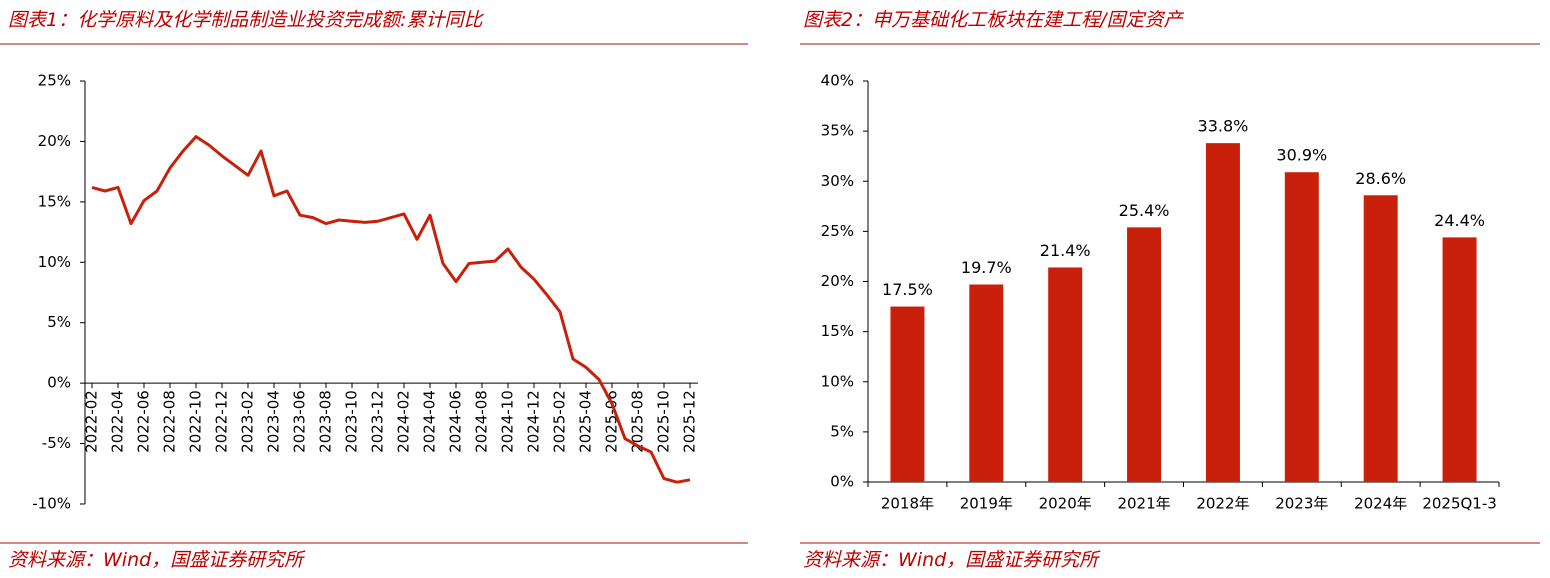 The height and width of the screenshot is (578, 1550). Describe the element at coordinates (118, 421) in the screenshot. I see `x-tick-label: 2022-04` at that location.